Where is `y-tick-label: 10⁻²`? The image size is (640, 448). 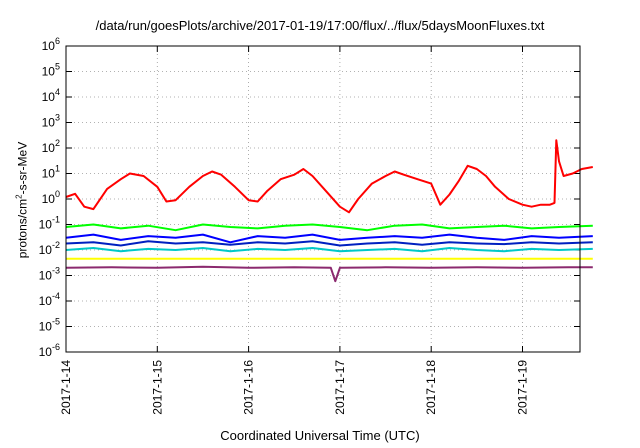
y-tick-label: 10⁻² is located at coordinates (49, 248).